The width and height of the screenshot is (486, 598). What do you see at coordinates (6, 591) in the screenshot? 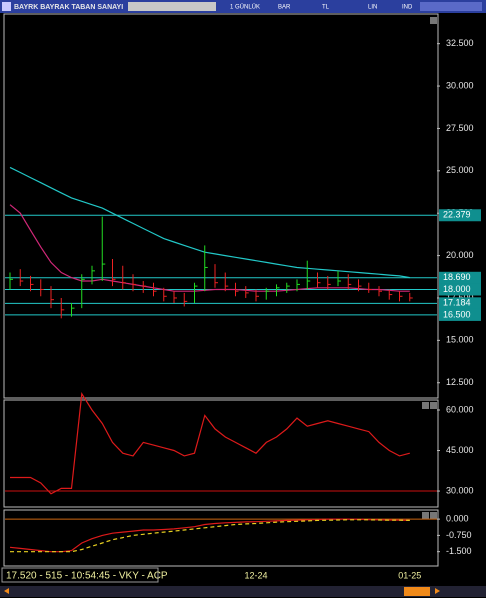
I see `scroll-left` at bounding box center [6, 591].